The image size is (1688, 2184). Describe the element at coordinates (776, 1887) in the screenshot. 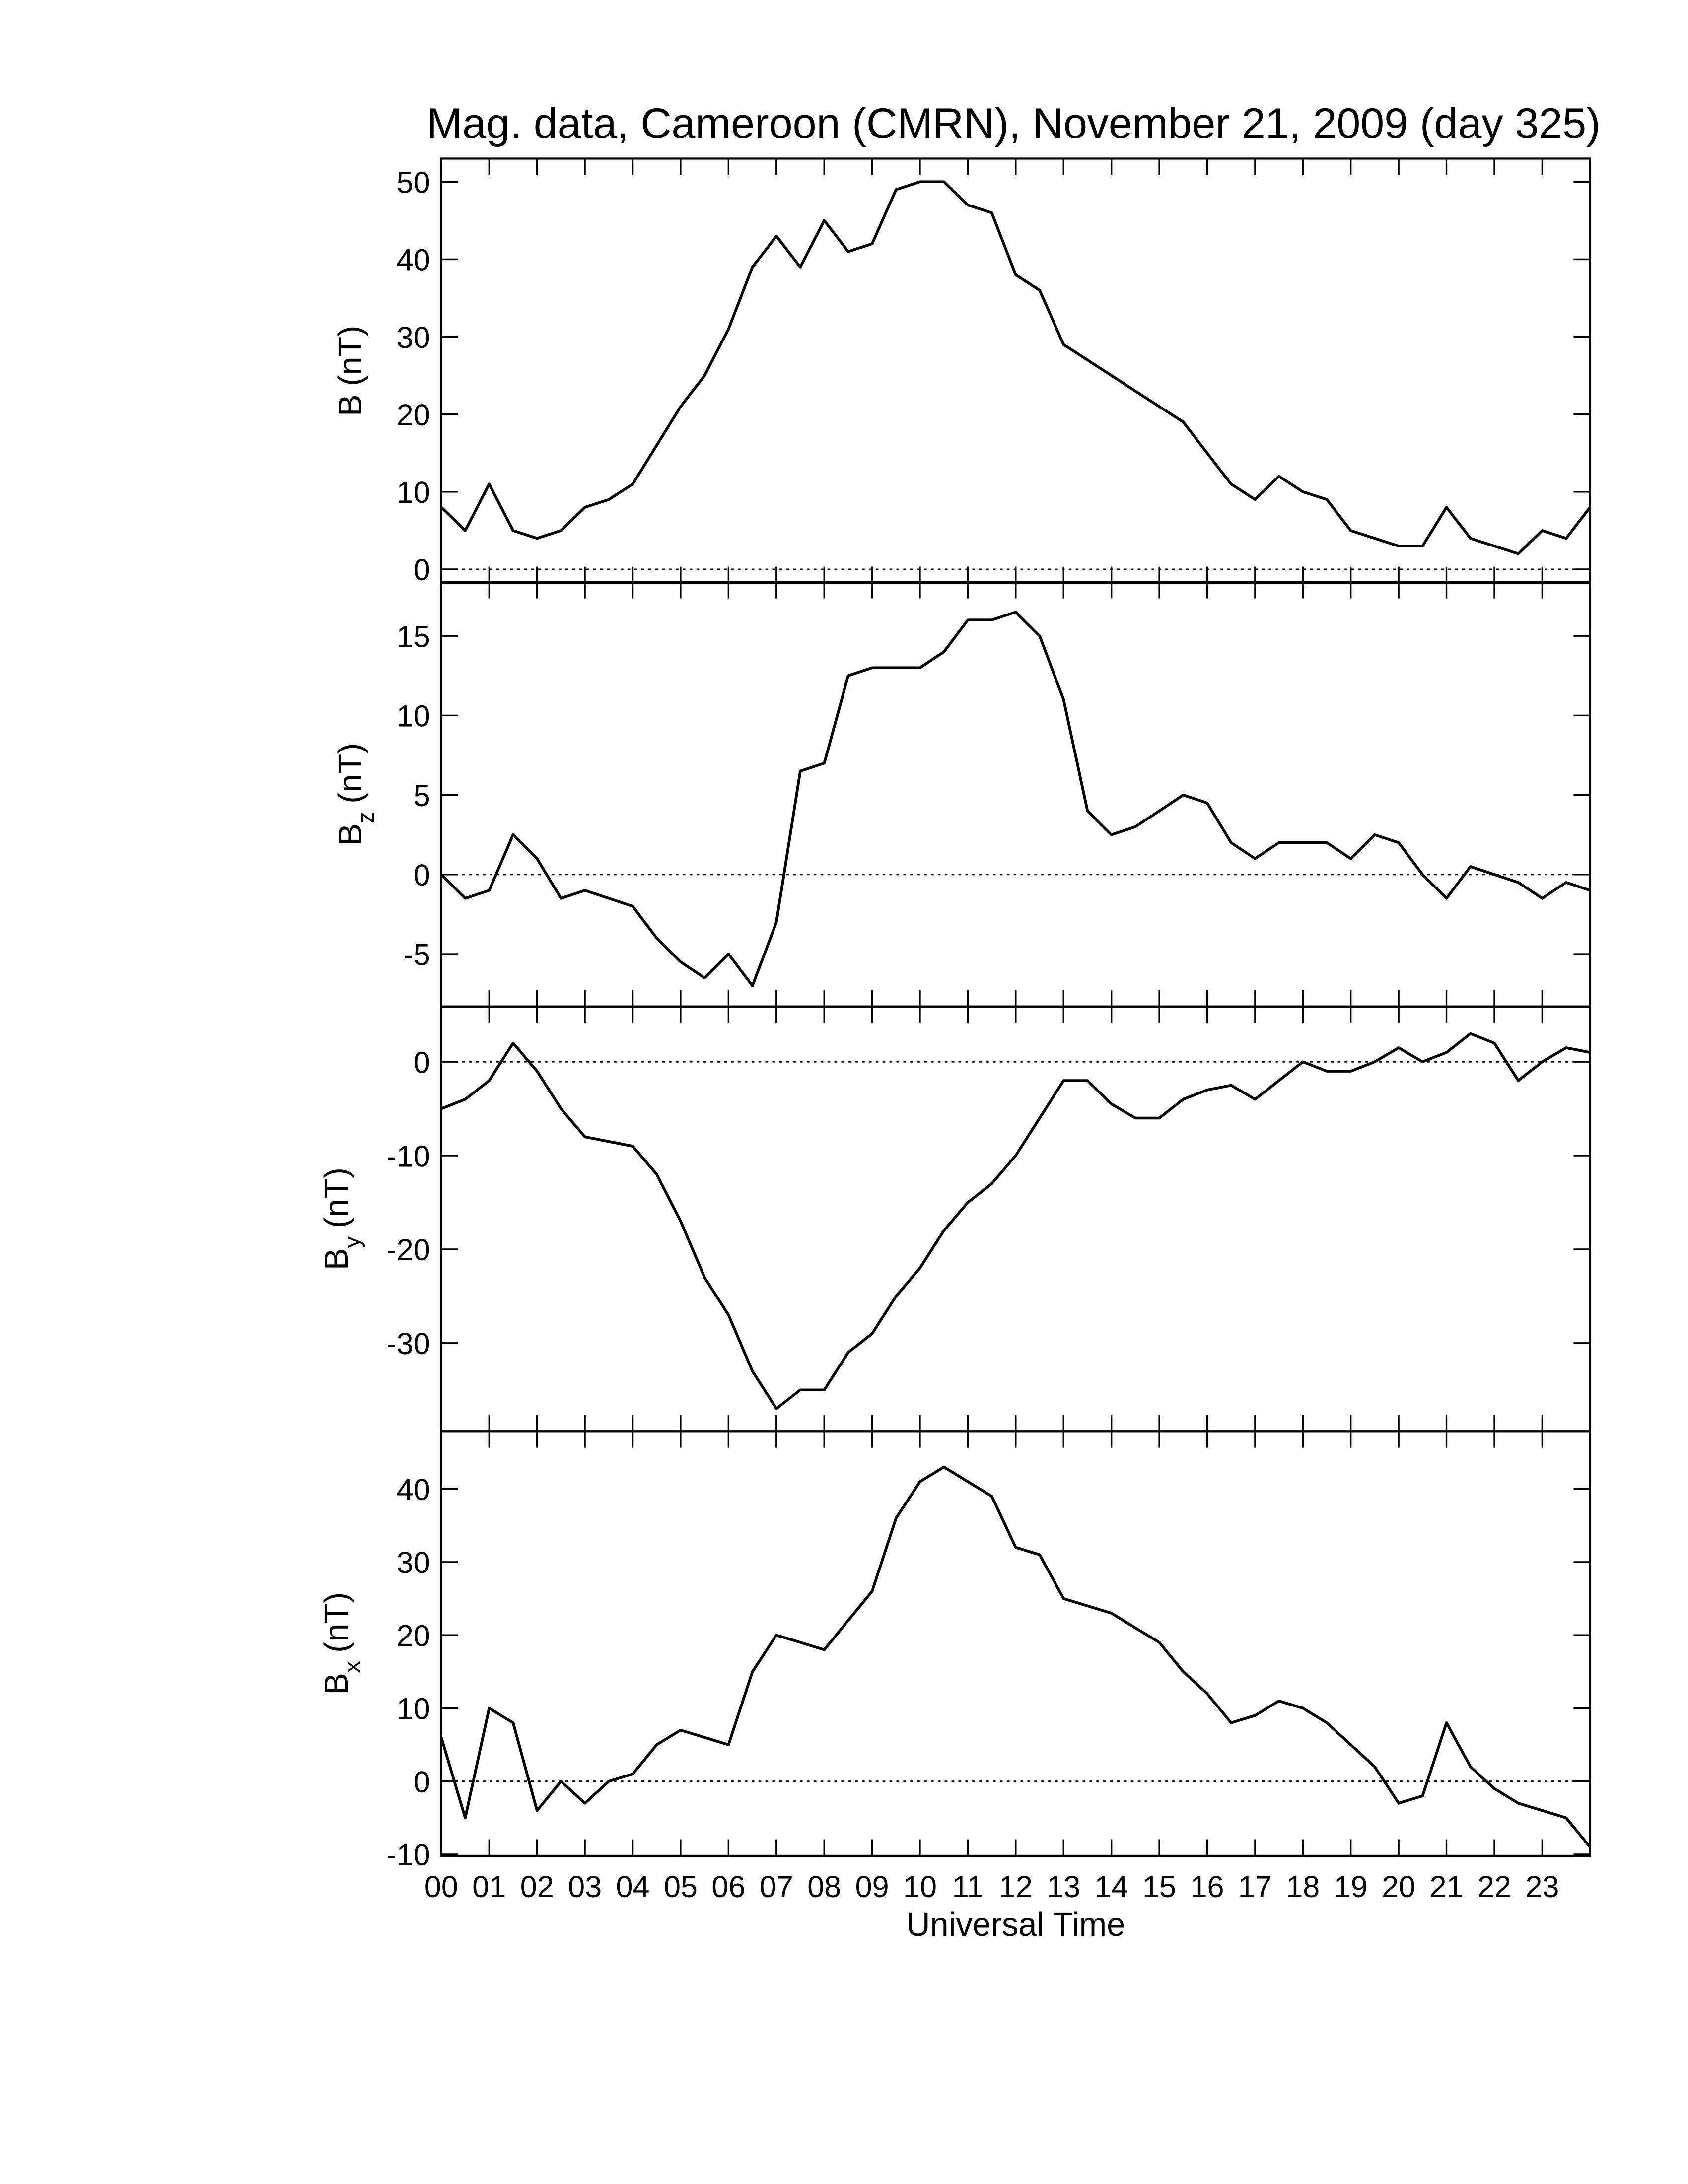

I see `x-tick-label: 07` at that location.